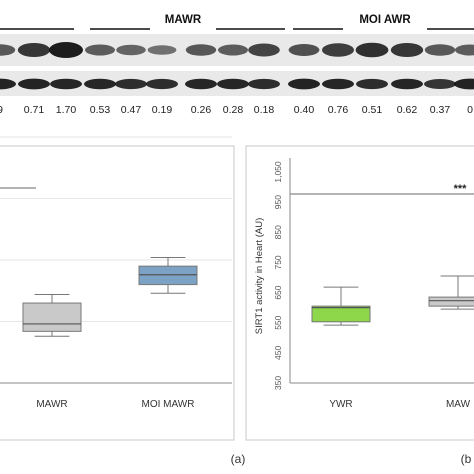 Image resolution: width=474 pixels, height=474 pixels. I want to click on group-label-moi-awr: MOI AWR, so click(385, 20).